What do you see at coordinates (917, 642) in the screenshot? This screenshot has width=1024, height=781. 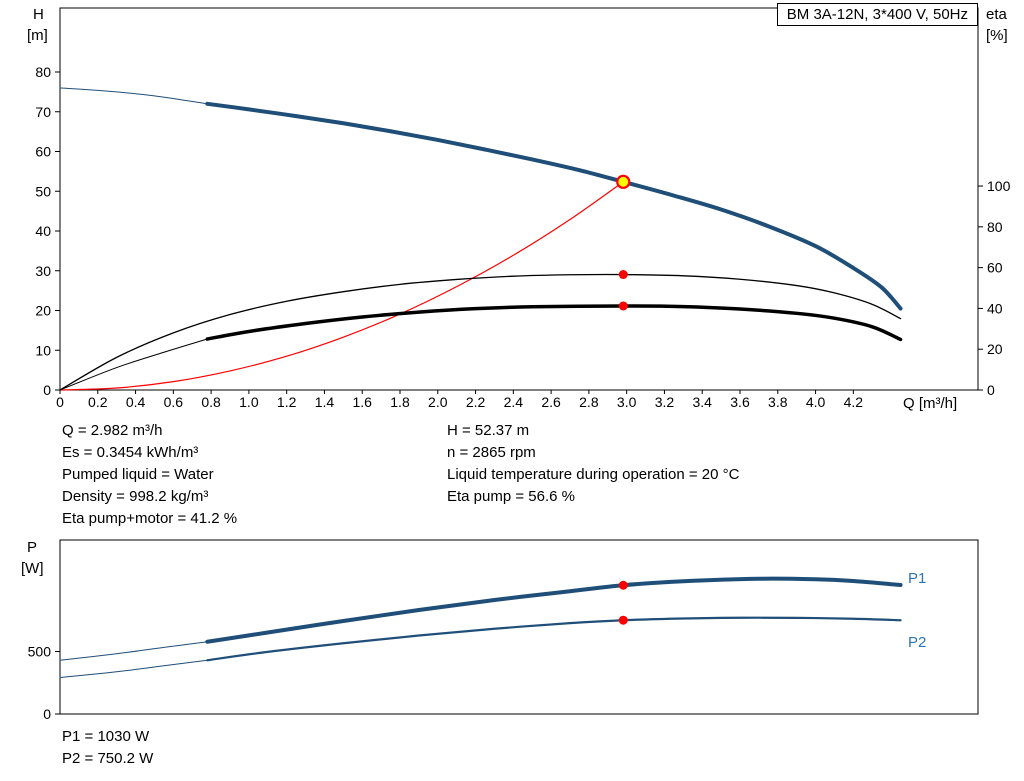 I see `p2-series-label: P2` at bounding box center [917, 642].